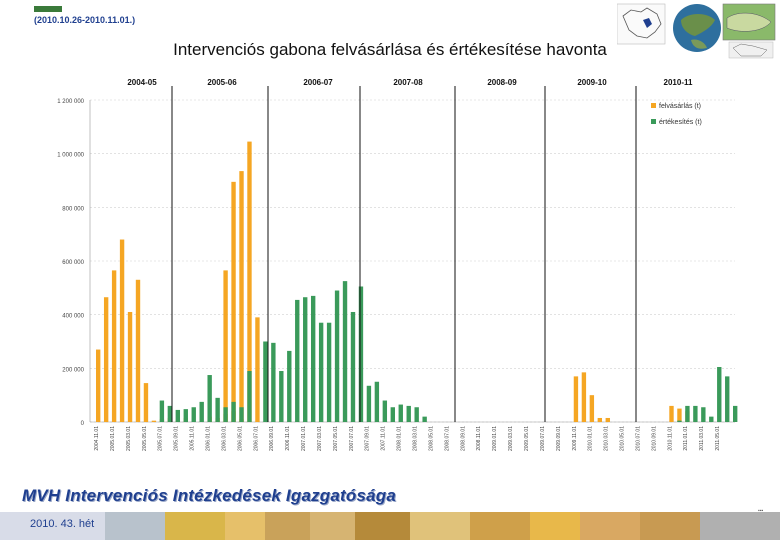 The width and height of the screenshot is (780, 540). What do you see at coordinates (70, 156) in the screenshot?
I see `y-tick-label: 1 000 000` at bounding box center [70, 156].